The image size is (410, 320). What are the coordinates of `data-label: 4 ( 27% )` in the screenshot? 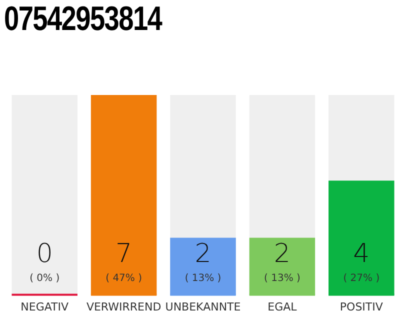 It's located at (361, 261).